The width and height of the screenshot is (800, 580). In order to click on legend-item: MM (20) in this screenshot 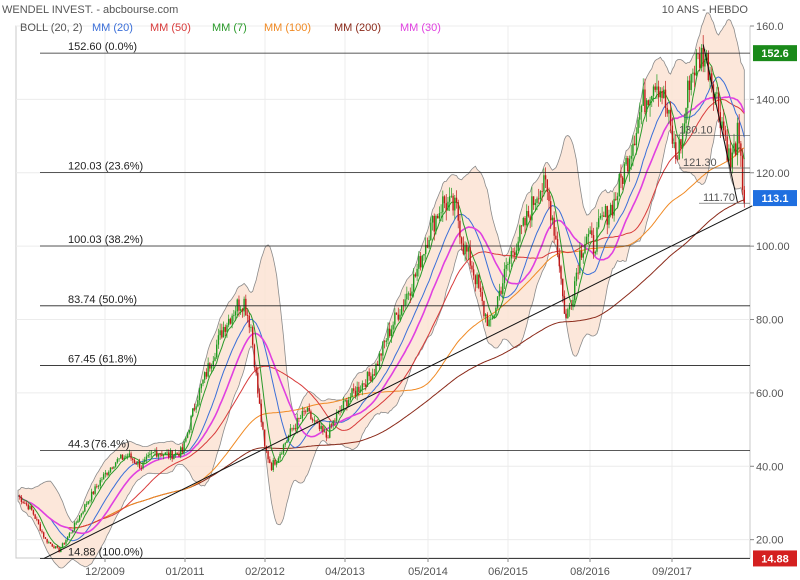, I will do `click(112, 28)`.